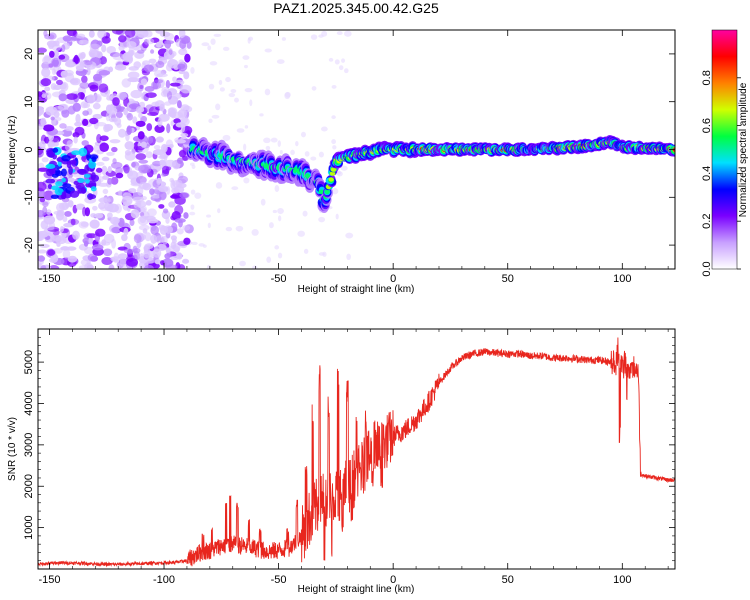 The width and height of the screenshot is (750, 600). Describe the element at coordinates (707, 221) in the screenshot. I see `colorbar-tick-label: 0.2` at that location.